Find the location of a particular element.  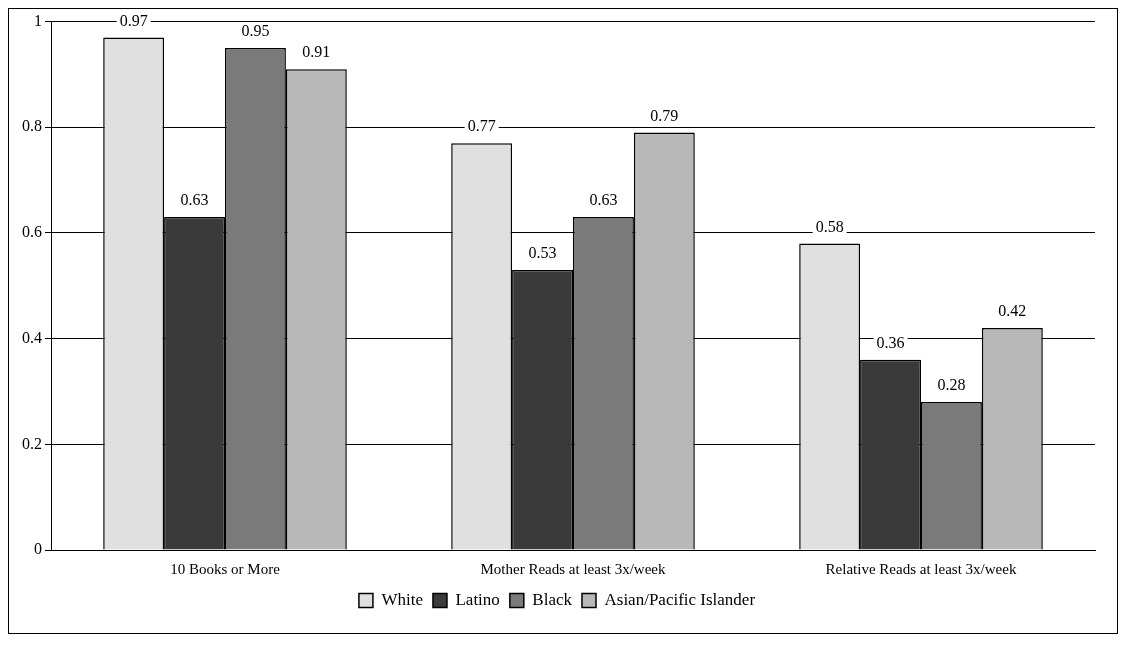

data-label: 0.53 is located at coordinates (542, 253).